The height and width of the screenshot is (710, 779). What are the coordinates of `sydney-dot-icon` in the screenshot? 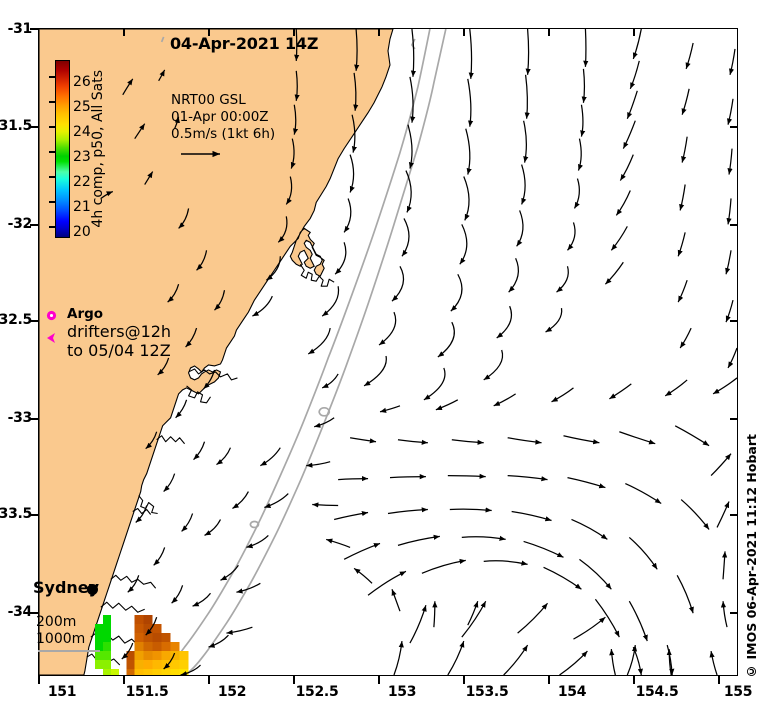 It's located at (92, 589).